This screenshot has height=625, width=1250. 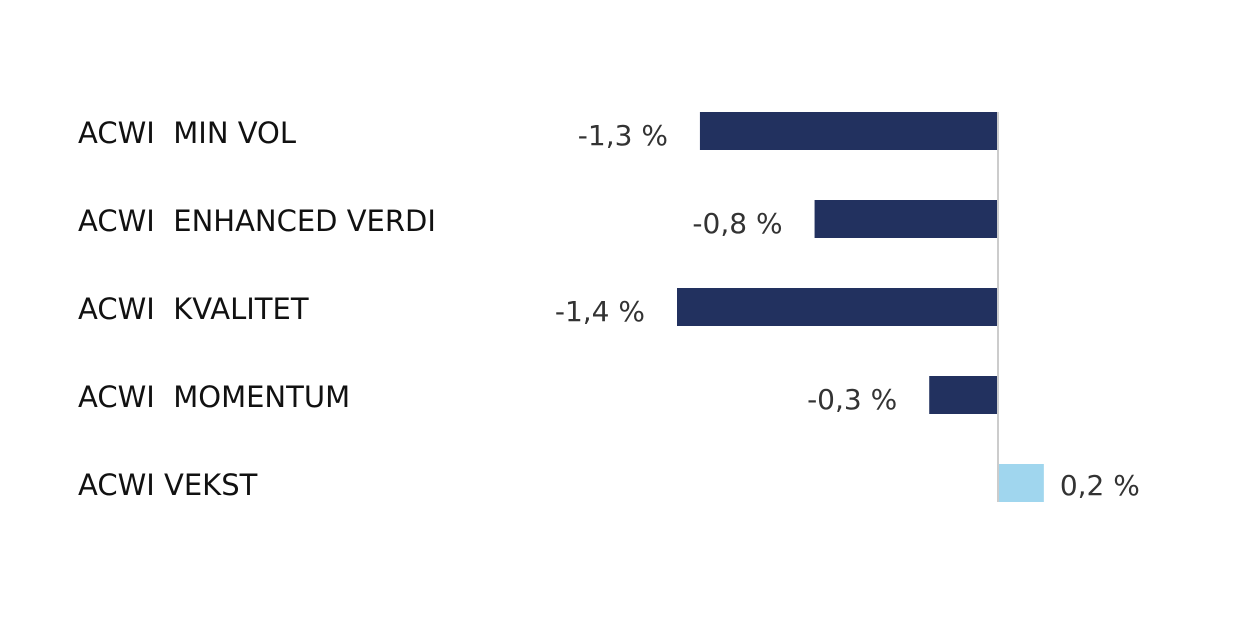 I want to click on category-label: ACWI ENHANCED VERDI, so click(x=257, y=221).